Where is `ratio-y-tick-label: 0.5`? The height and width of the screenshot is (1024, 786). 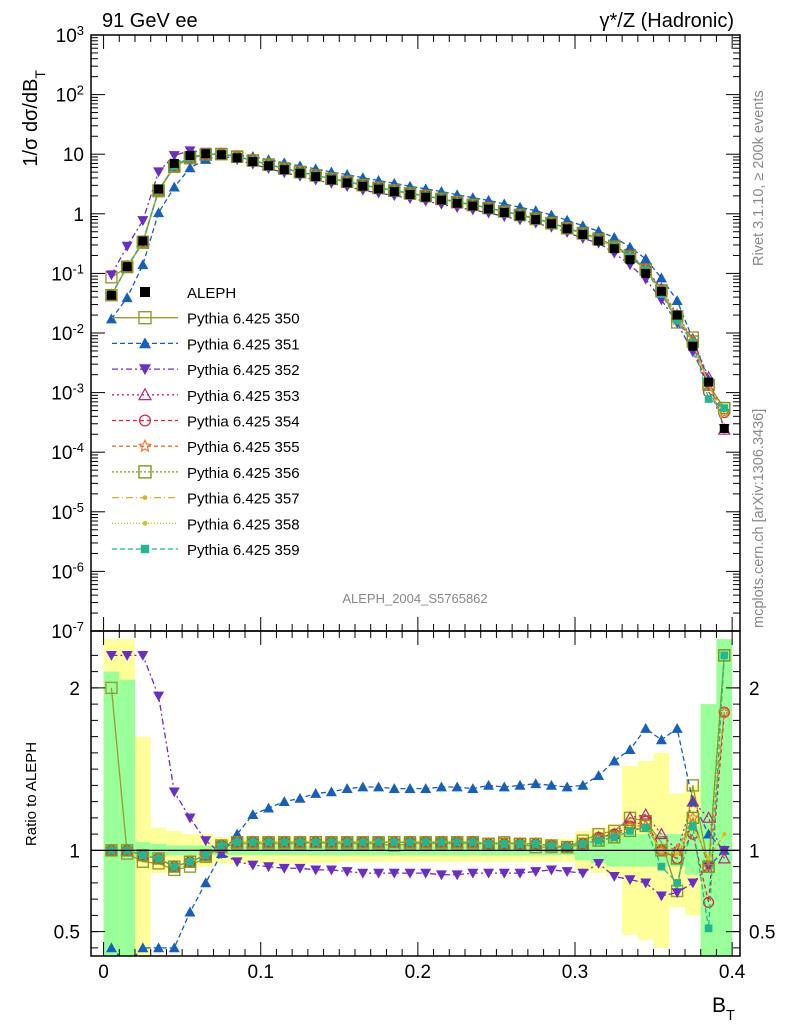 ratio-y-tick-label: 0.5 is located at coordinates (67, 933).